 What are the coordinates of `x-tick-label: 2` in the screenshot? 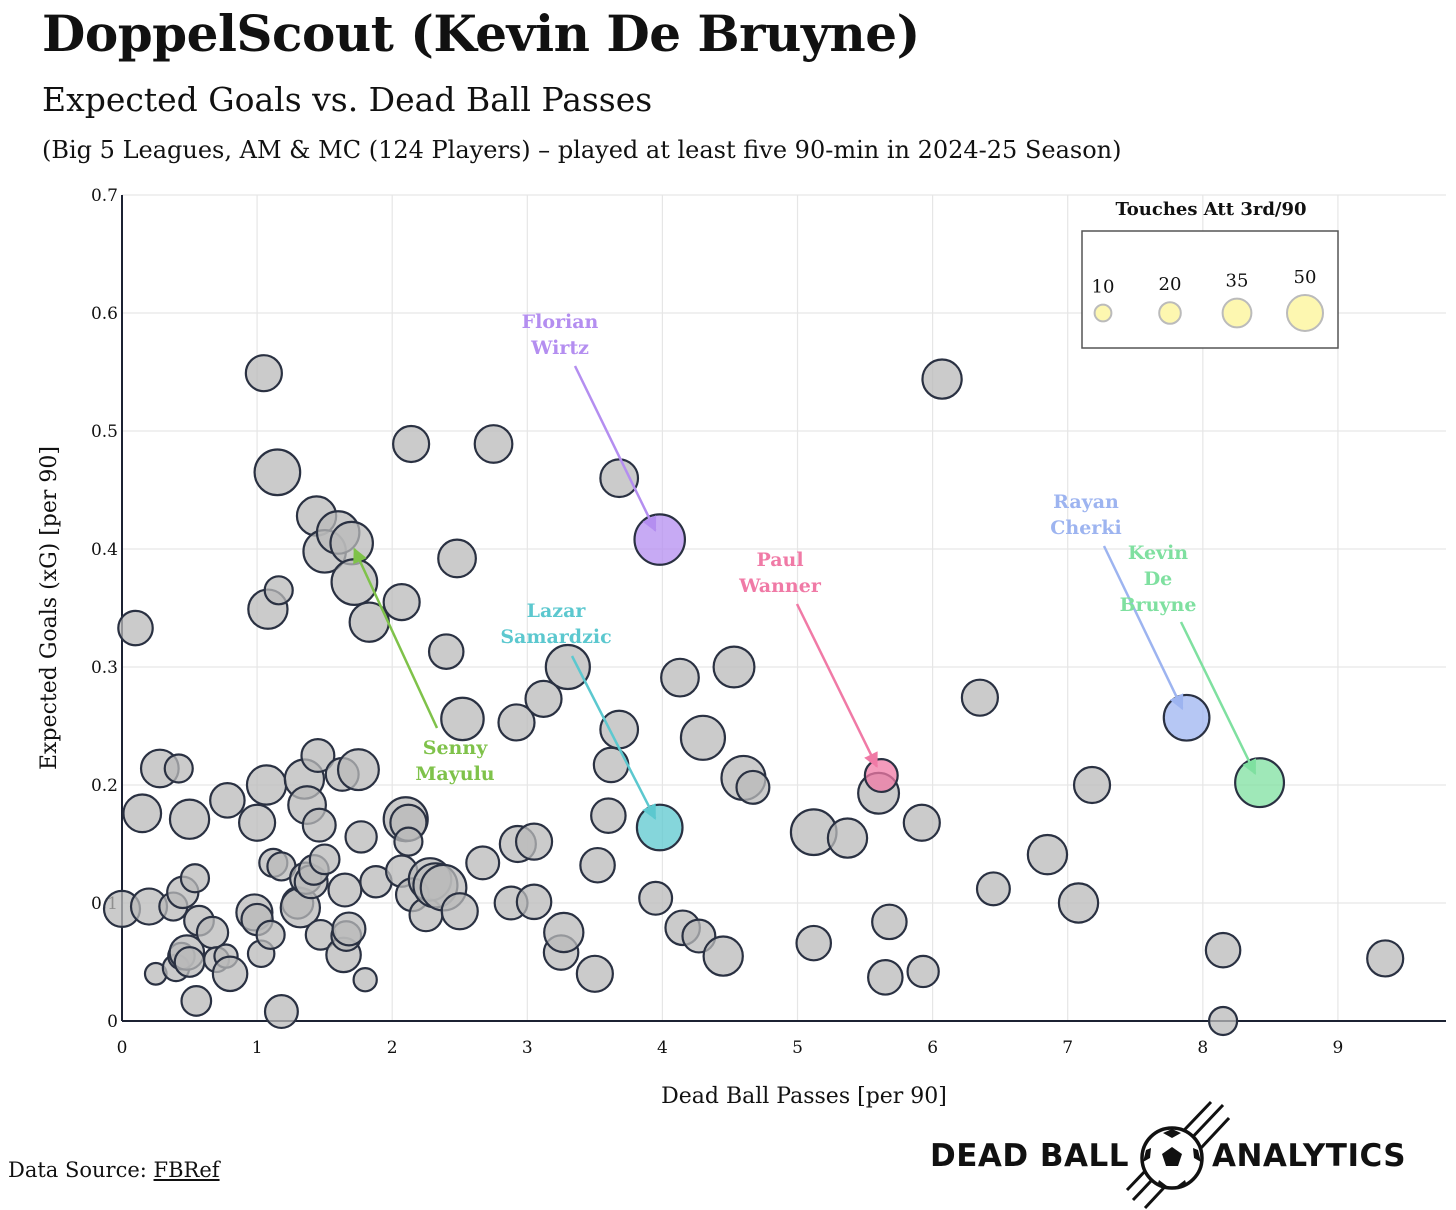 It's located at (392, 1048).